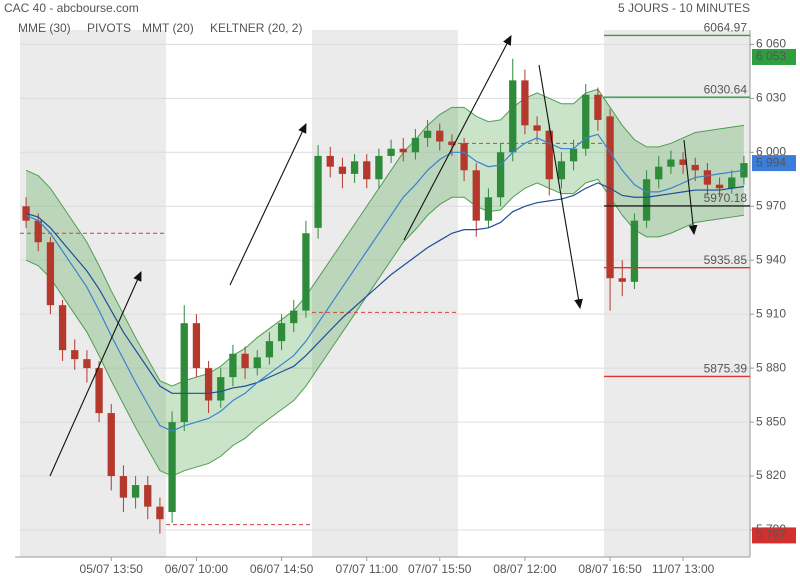 This screenshot has height=580, width=800. What do you see at coordinates (771, 98) in the screenshot?
I see `y-tick-label: 6 030` at bounding box center [771, 98].